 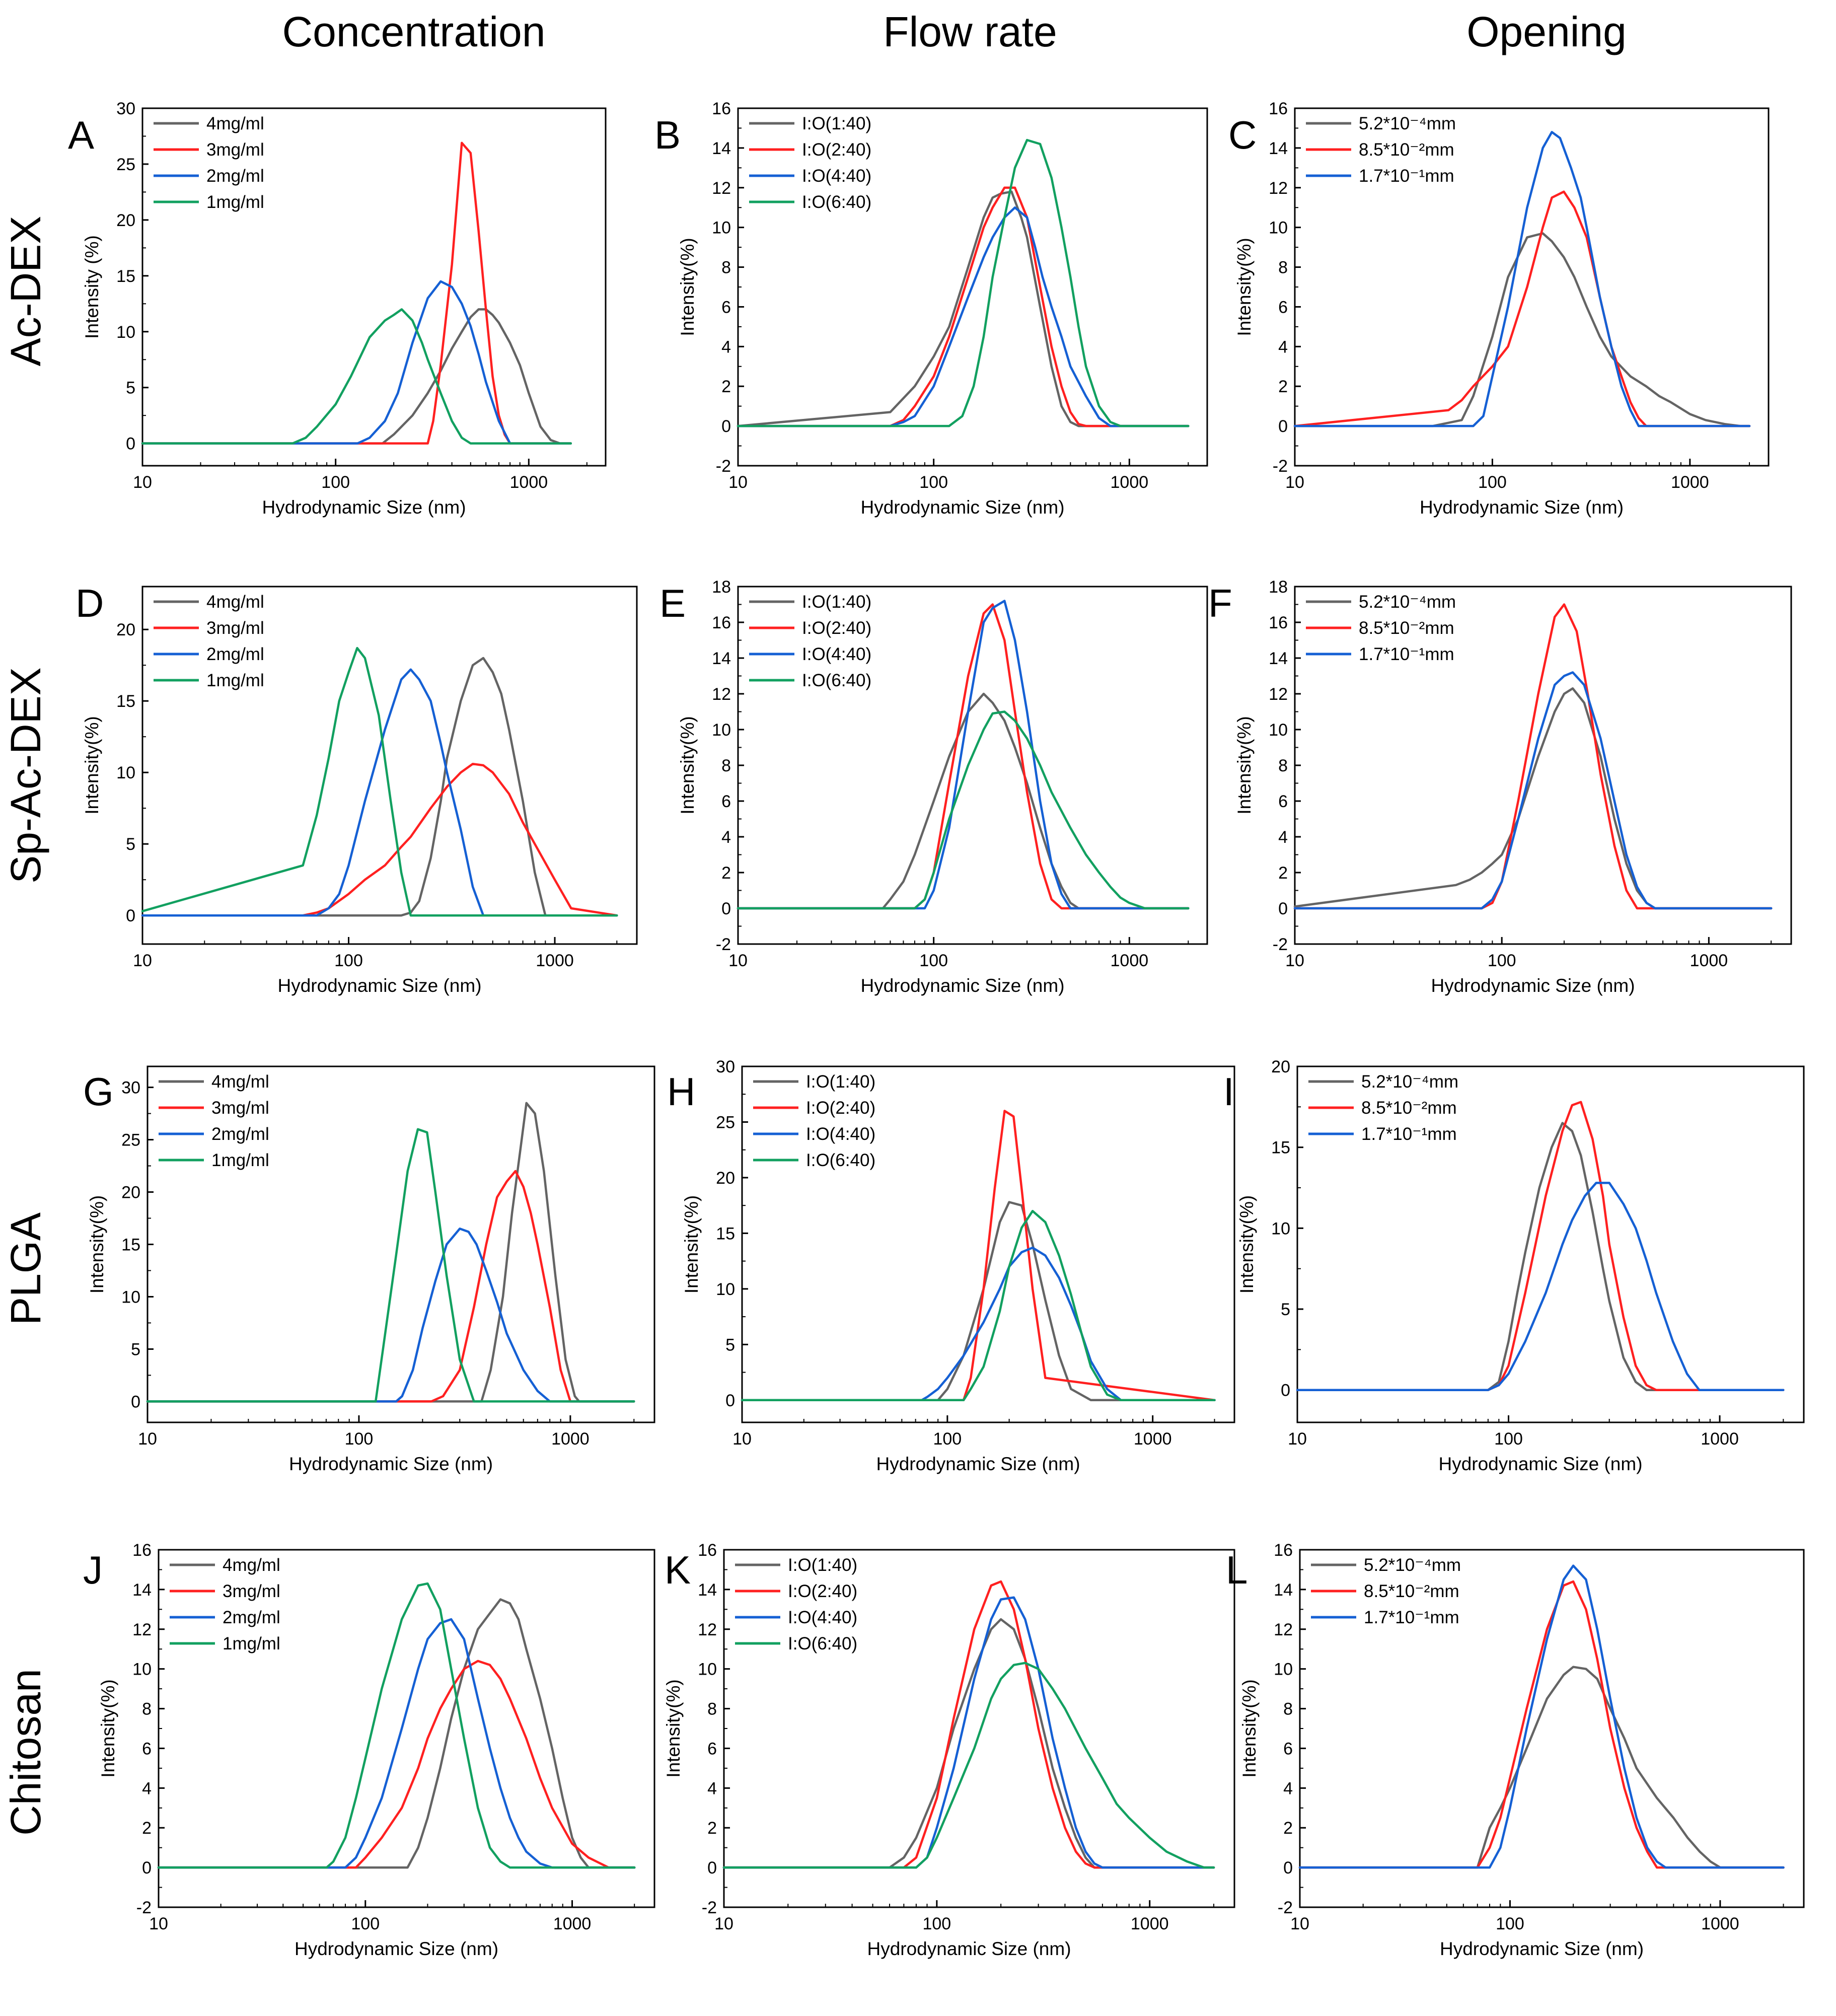 I want to click on y-tick-label: 25, so click(x=125, y=164).